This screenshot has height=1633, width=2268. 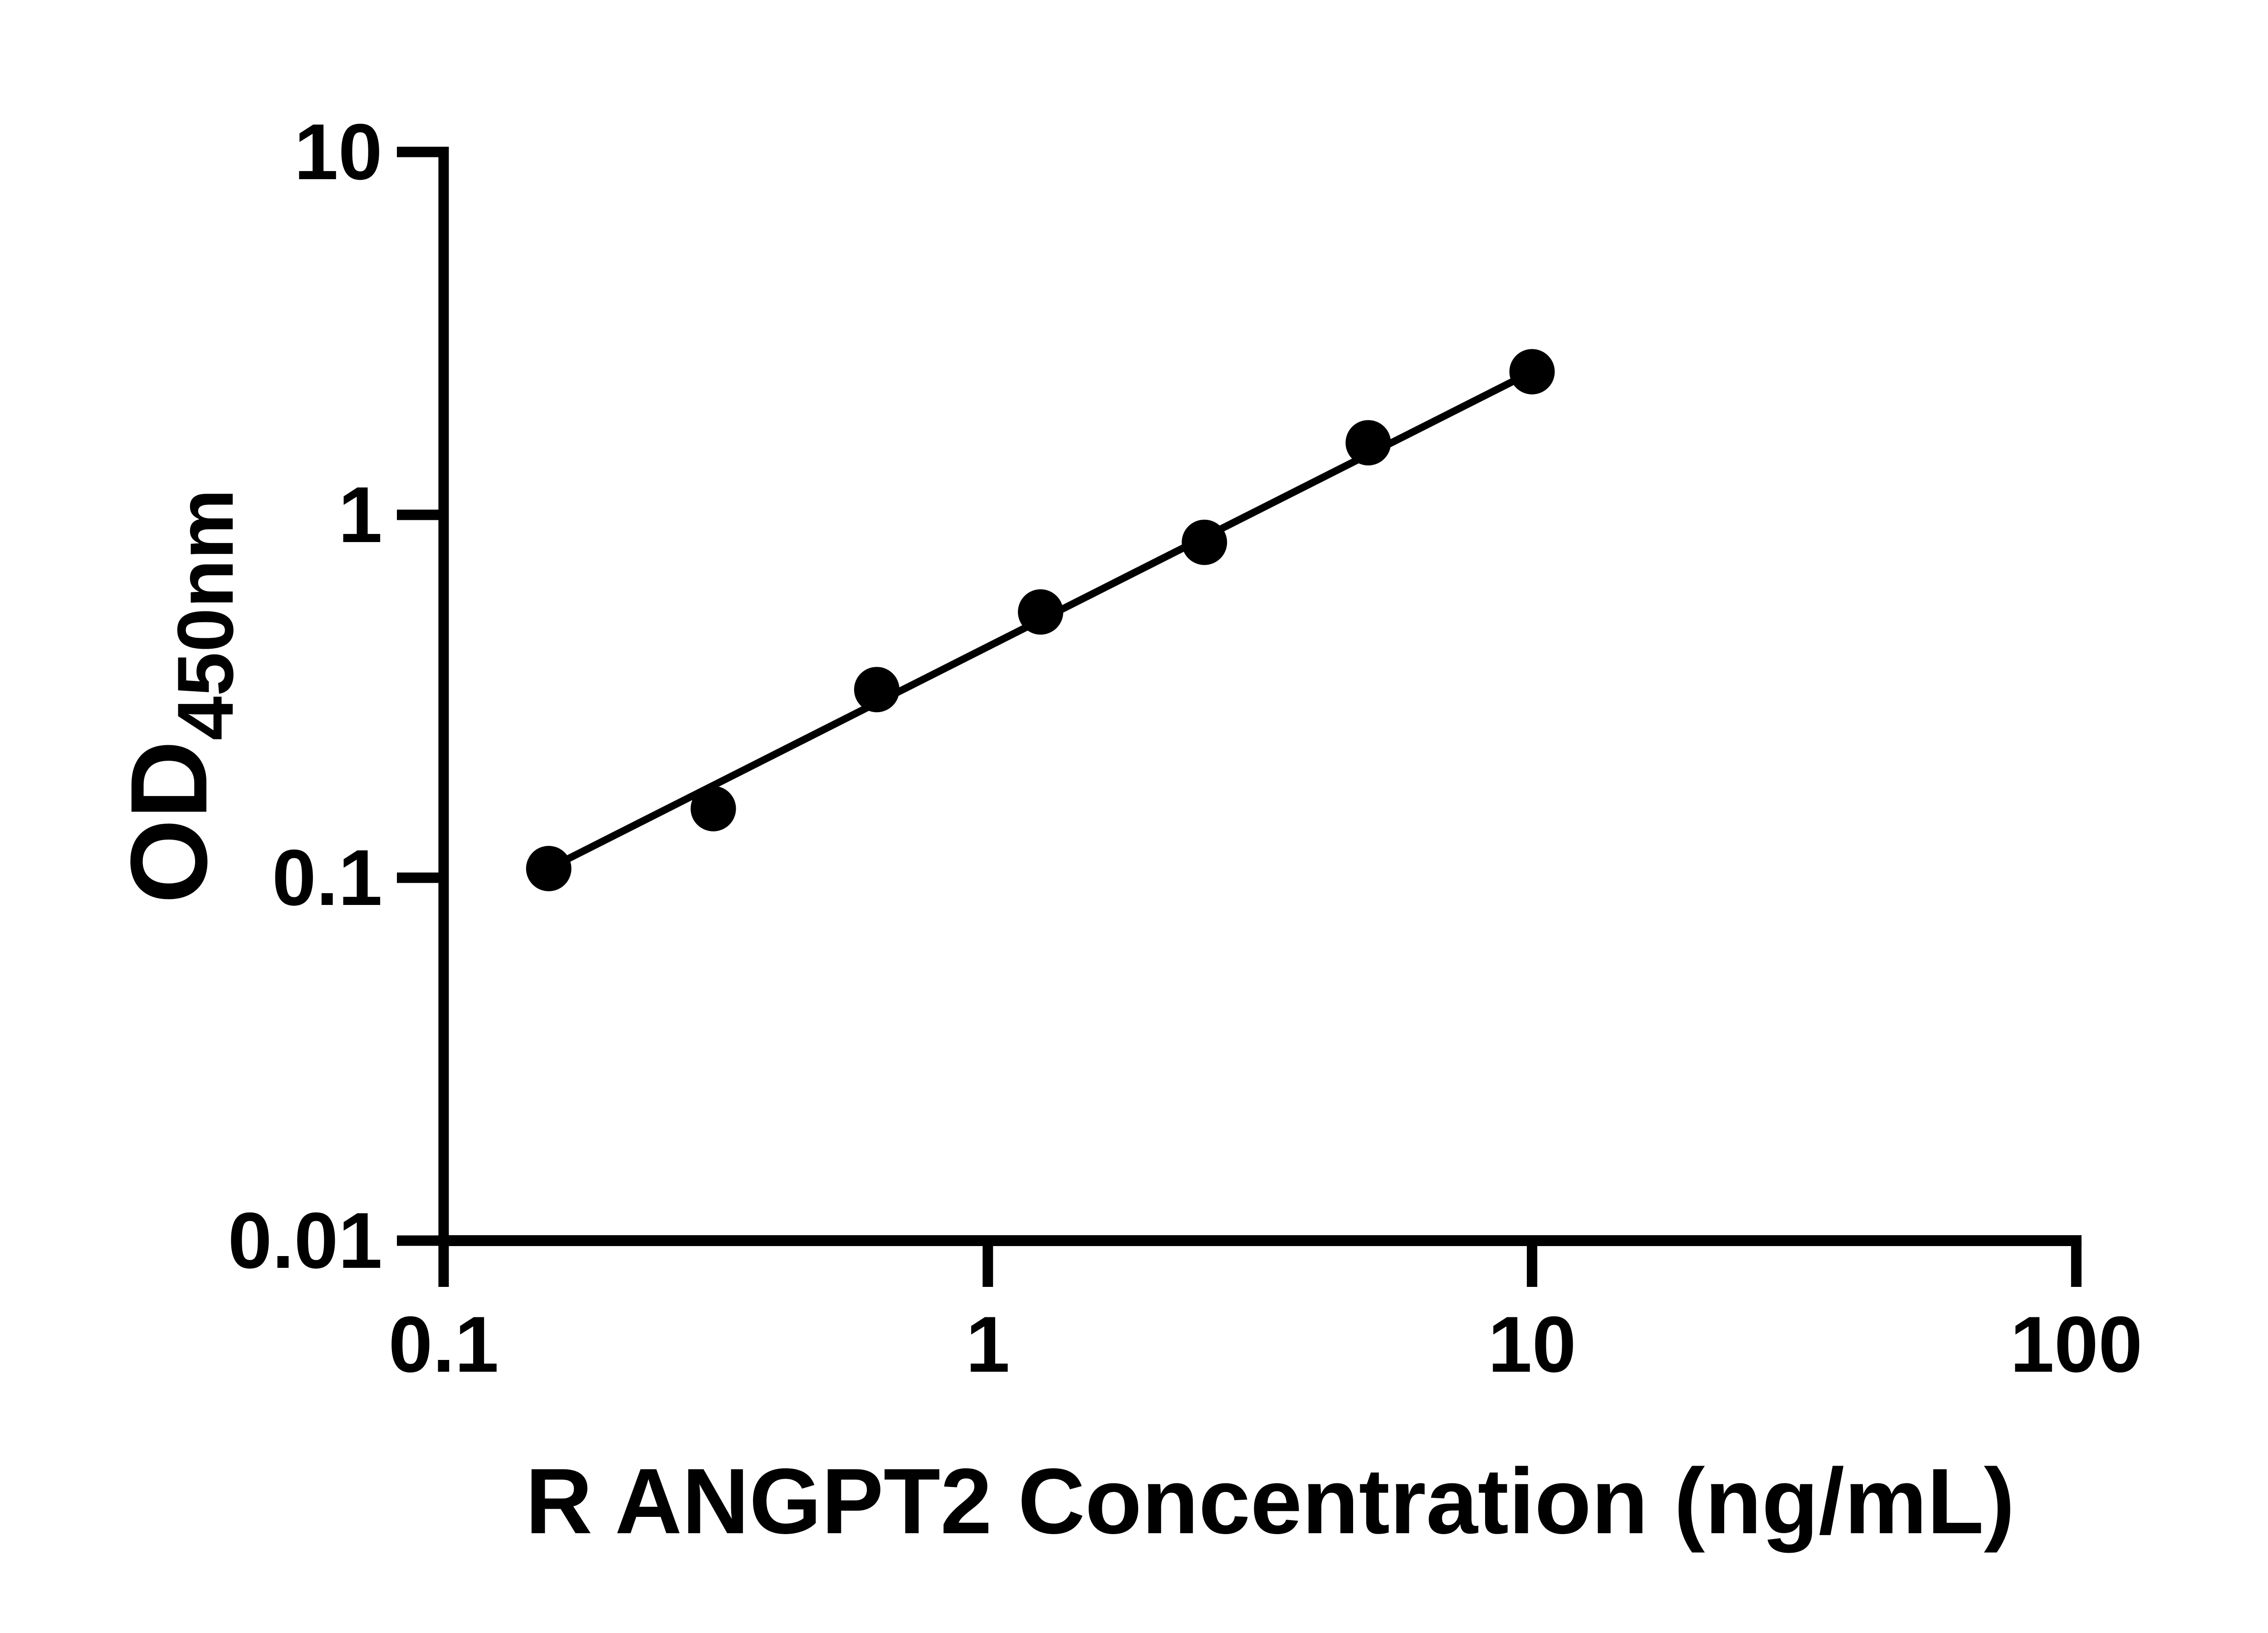 I want to click on x-axis-title: R ANGPT2 Concentration (ng/mL), so click(x=1270, y=1501).